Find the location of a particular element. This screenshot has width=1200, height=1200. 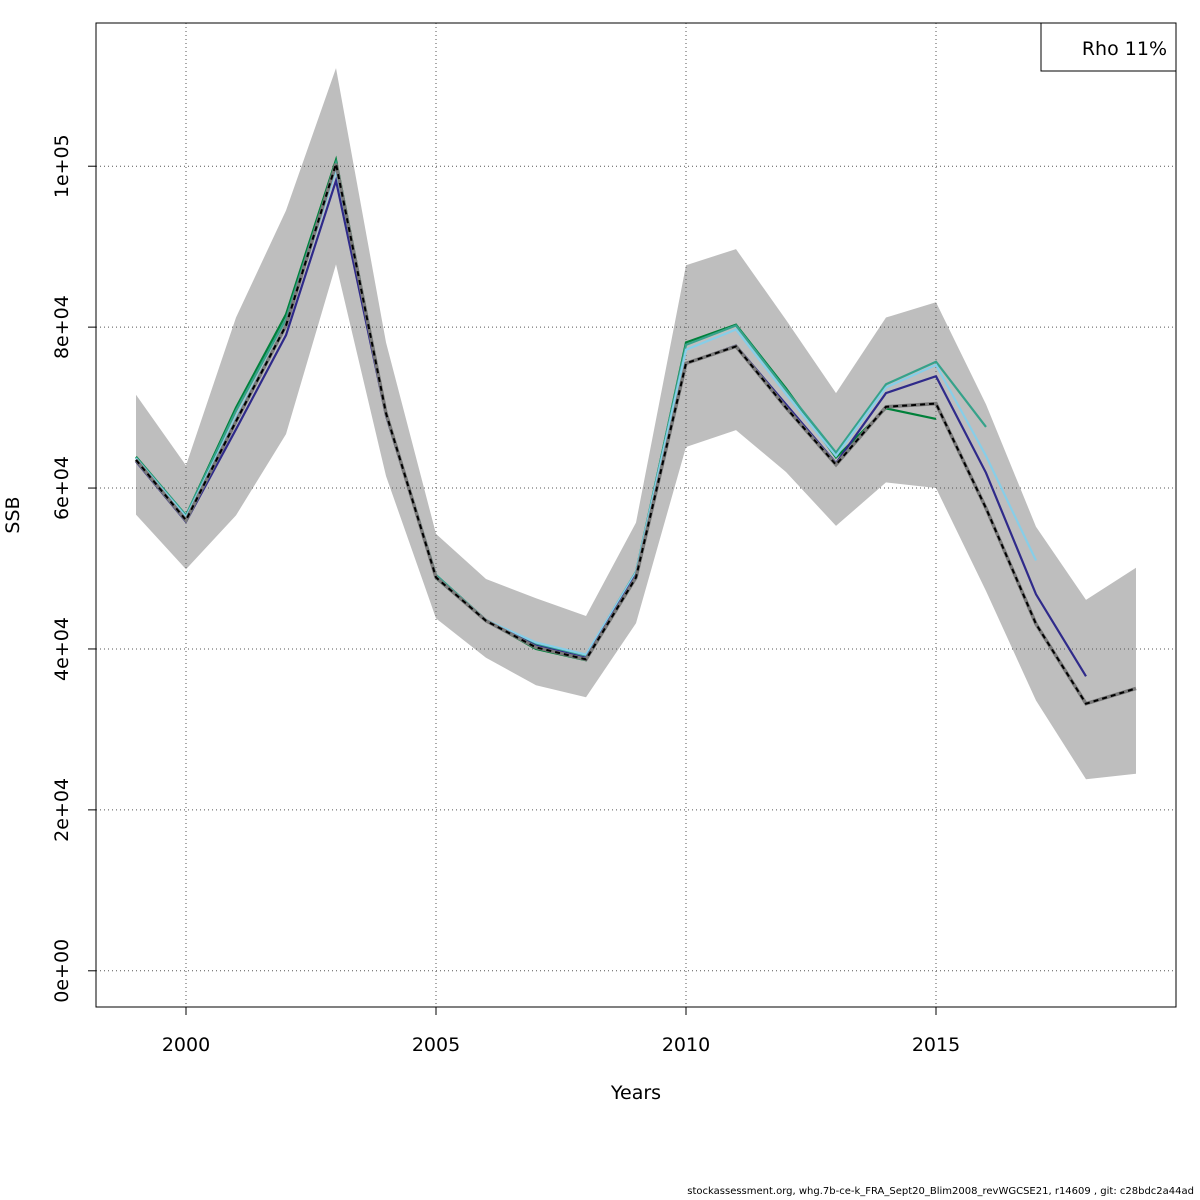

y-tick-label: 8e+04 is located at coordinates (62, 327).